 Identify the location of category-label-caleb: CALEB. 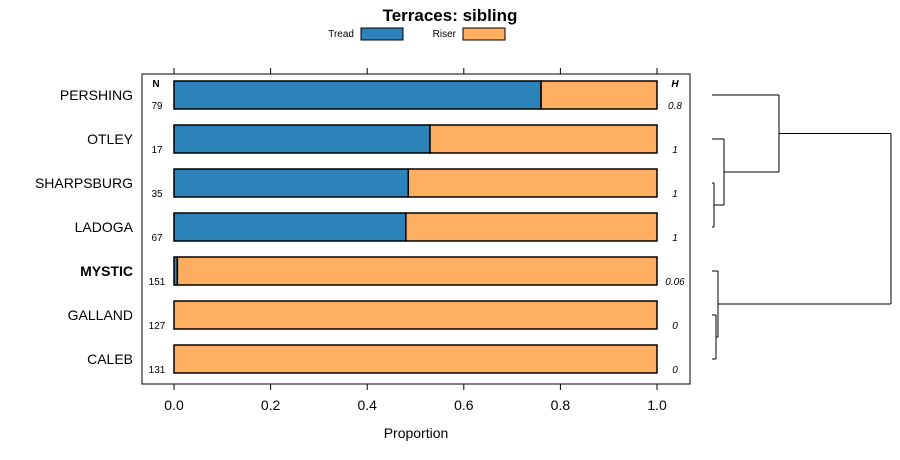
(110, 359).